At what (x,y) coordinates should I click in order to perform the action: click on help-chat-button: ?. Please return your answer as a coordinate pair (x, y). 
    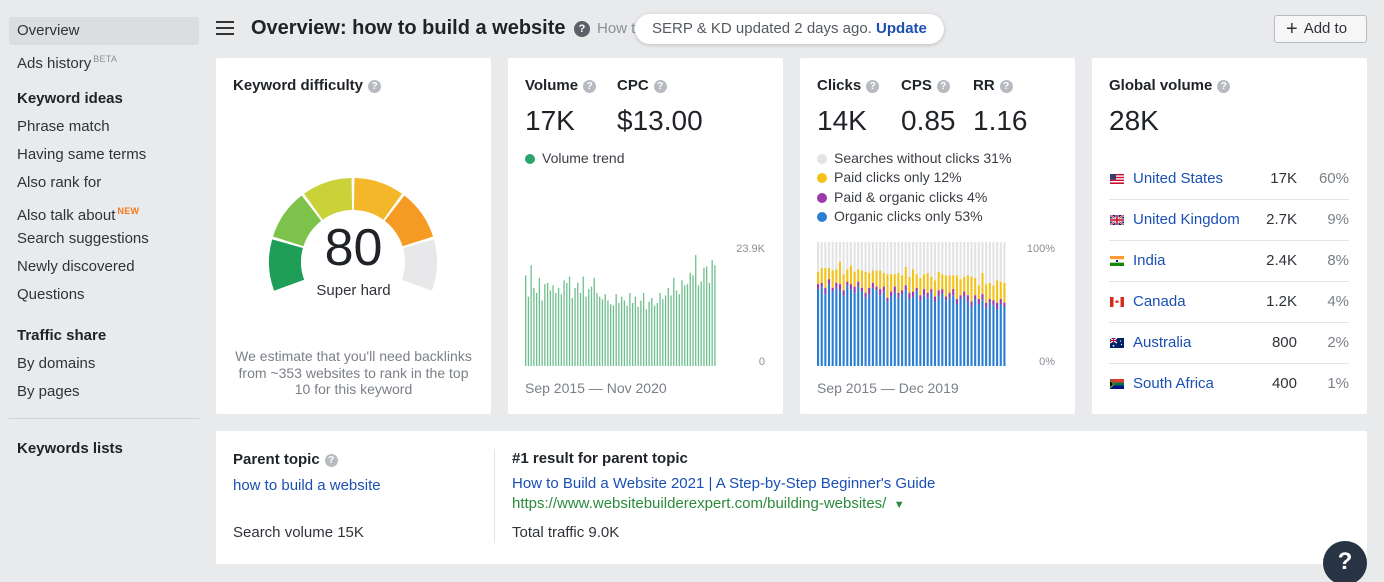
    Looking at the image, I should click on (1345, 561).